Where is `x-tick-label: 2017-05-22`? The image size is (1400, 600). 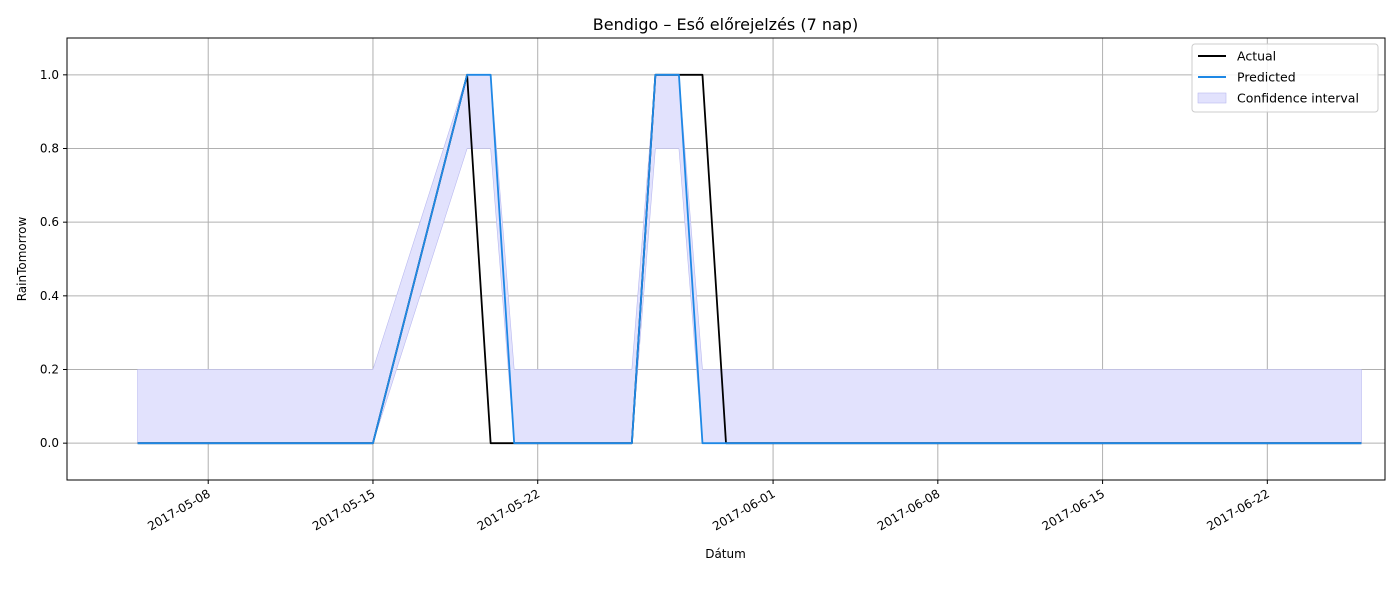
x-tick-label: 2017-05-22 is located at coordinates (508, 509).